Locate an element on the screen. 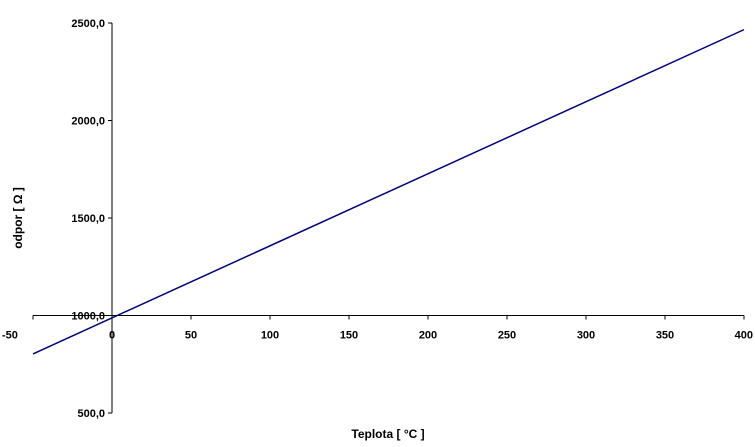 This screenshot has height=447, width=755. x-tick-label: 350 is located at coordinates (665, 336).